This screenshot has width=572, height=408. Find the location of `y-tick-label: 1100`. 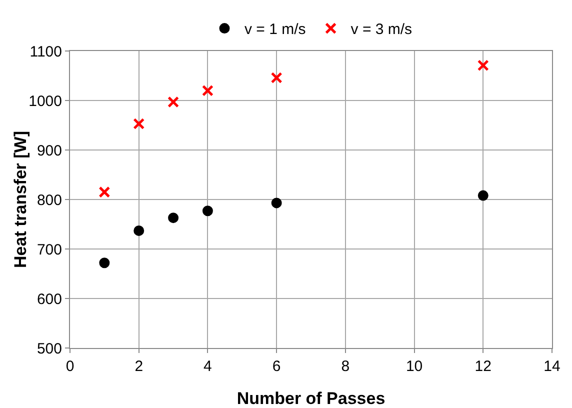

y-tick-label: 1100 is located at coordinates (46, 51).